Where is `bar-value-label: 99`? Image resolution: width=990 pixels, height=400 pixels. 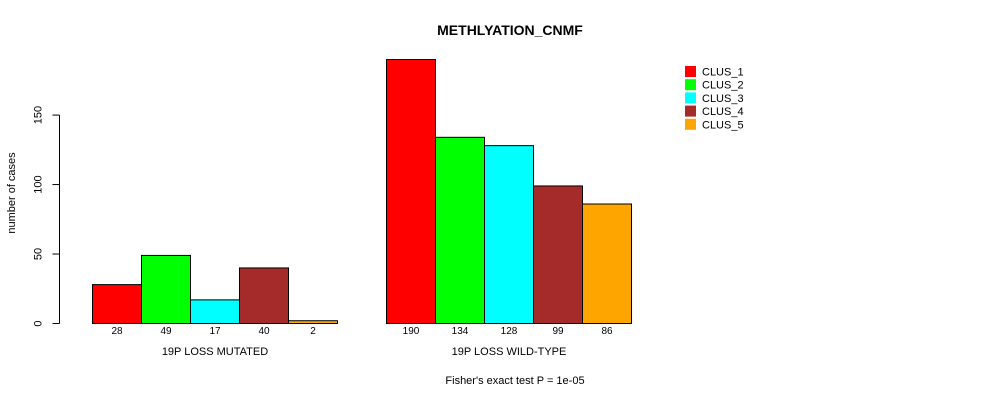 bar-value-label: 99 is located at coordinates (558, 331).